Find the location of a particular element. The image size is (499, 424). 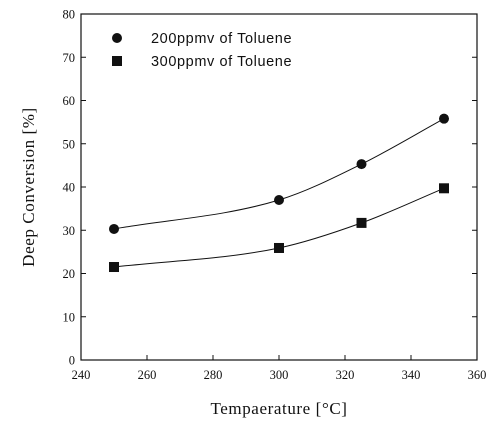

y-tick-label: 20 is located at coordinates (69, 274).